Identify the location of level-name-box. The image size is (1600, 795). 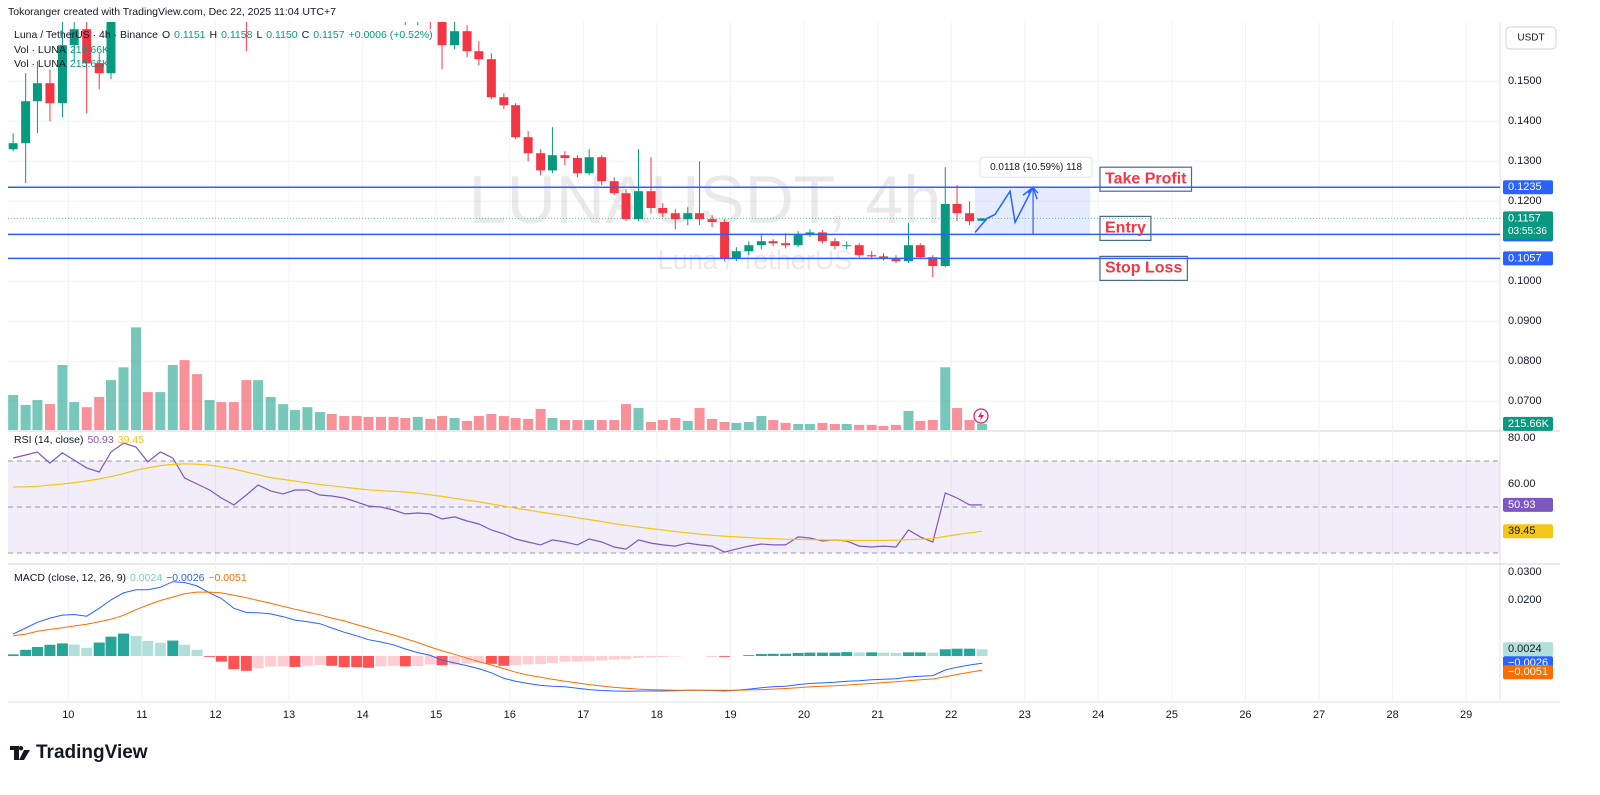
(1125, 228).